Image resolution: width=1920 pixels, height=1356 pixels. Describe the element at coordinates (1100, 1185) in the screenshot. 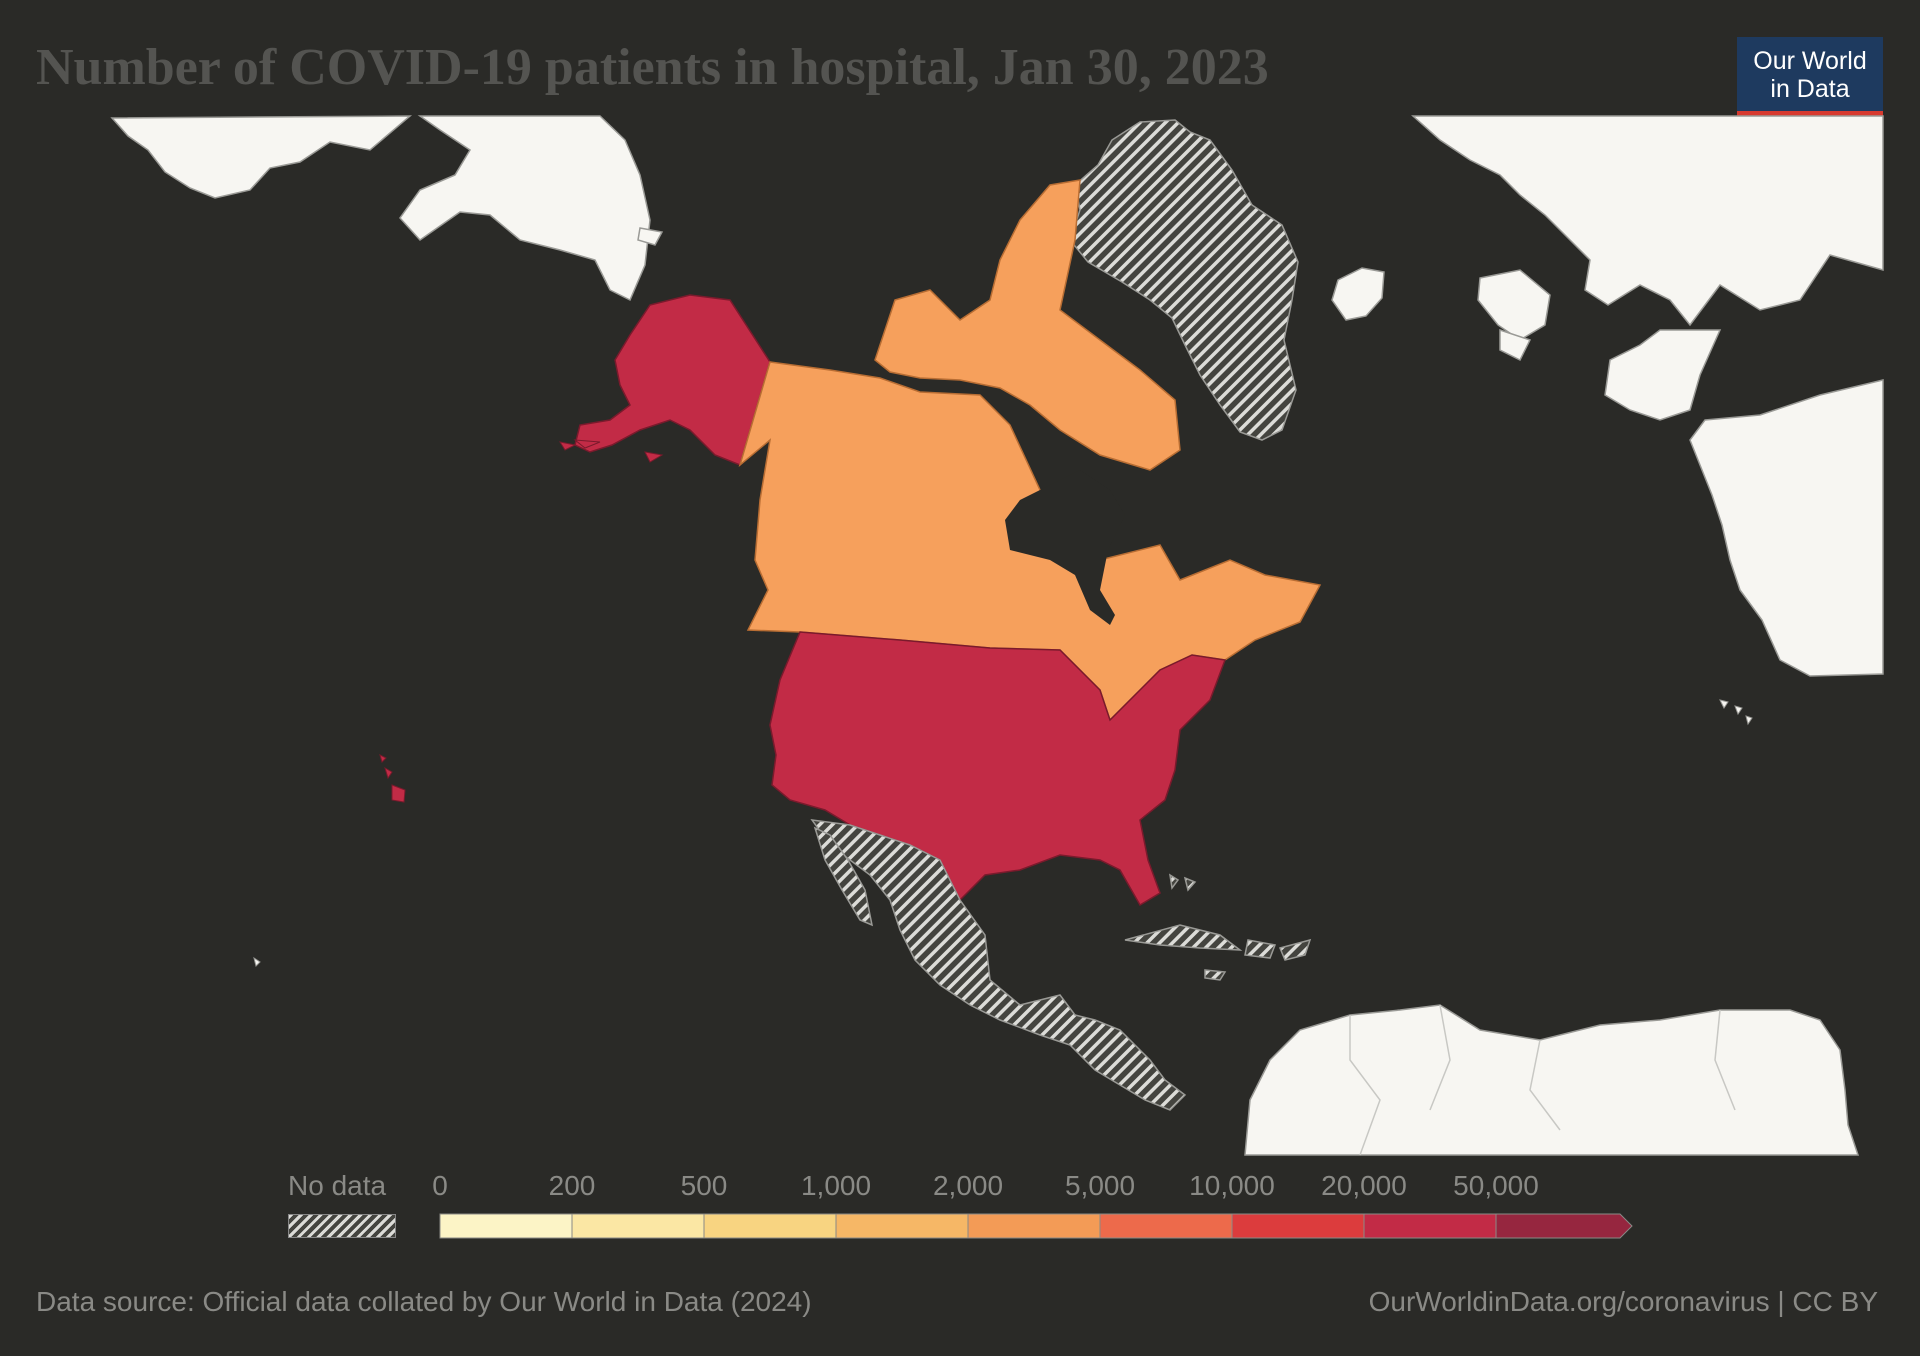

I see `legend-tick-label: 5,000` at that location.